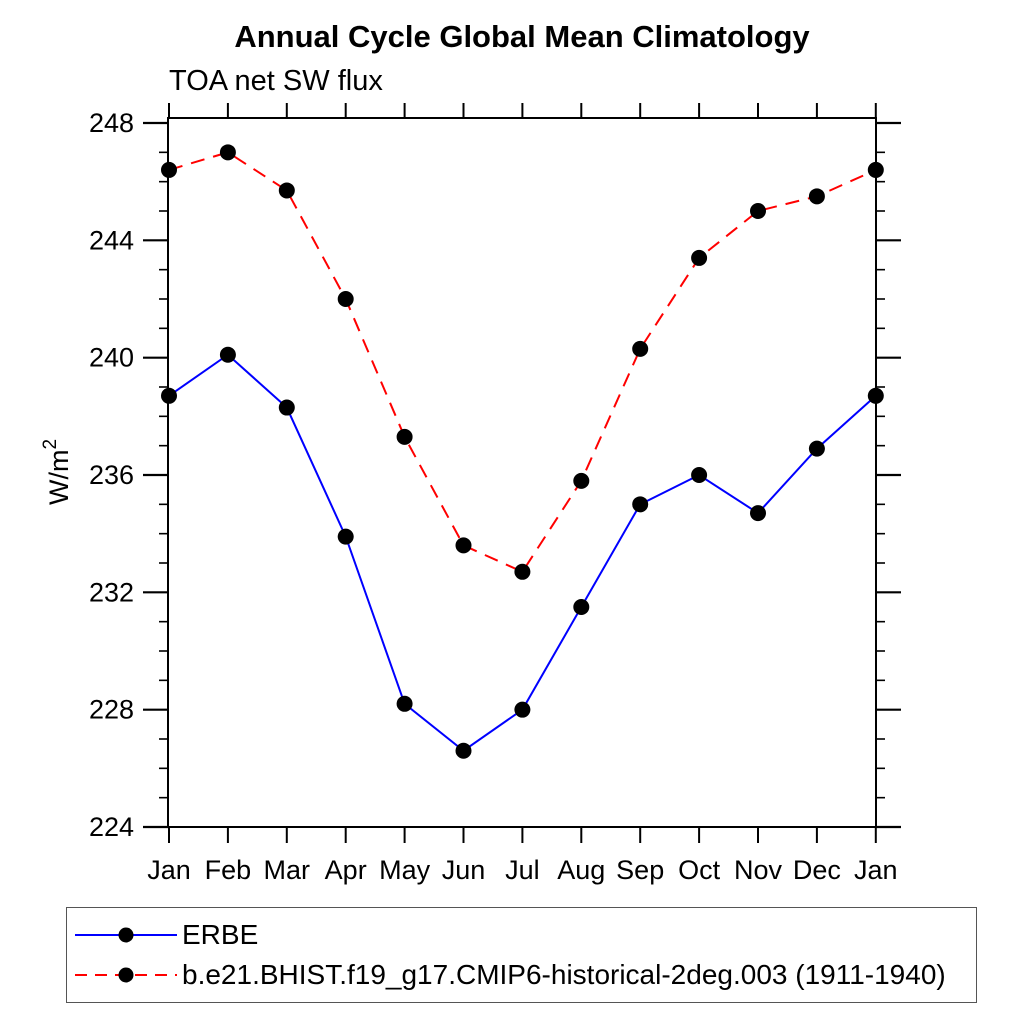 Image resolution: width=1024 pixels, height=1024 pixels. What do you see at coordinates (699, 870) in the screenshot?
I see `x-tick-label: Oct` at bounding box center [699, 870].